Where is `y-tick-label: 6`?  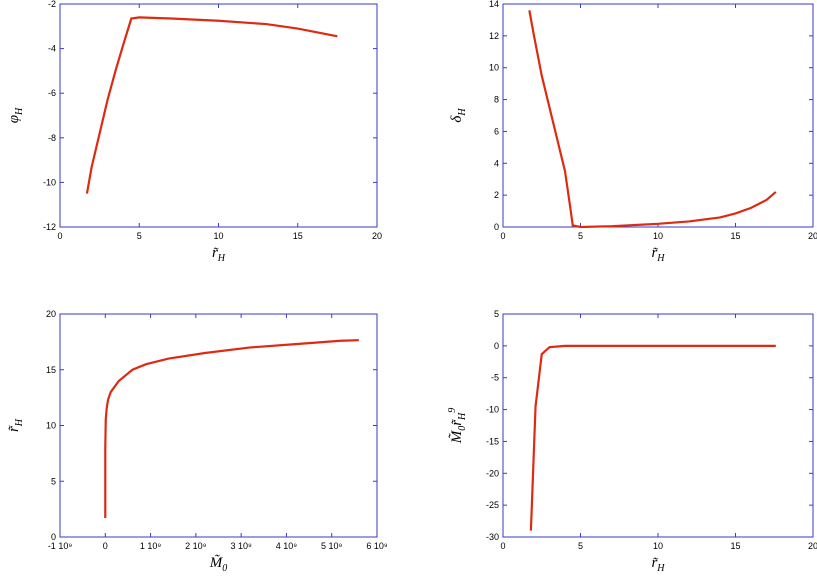
y-tick-label: 6 is located at coordinates (496, 131).